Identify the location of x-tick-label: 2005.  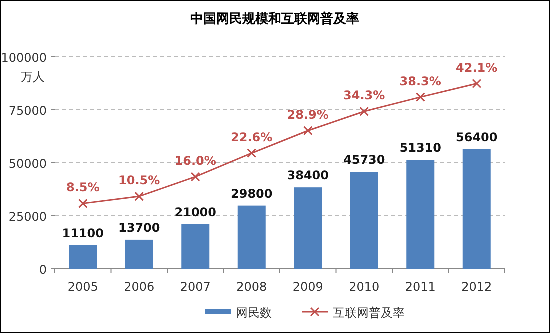
(83, 287).